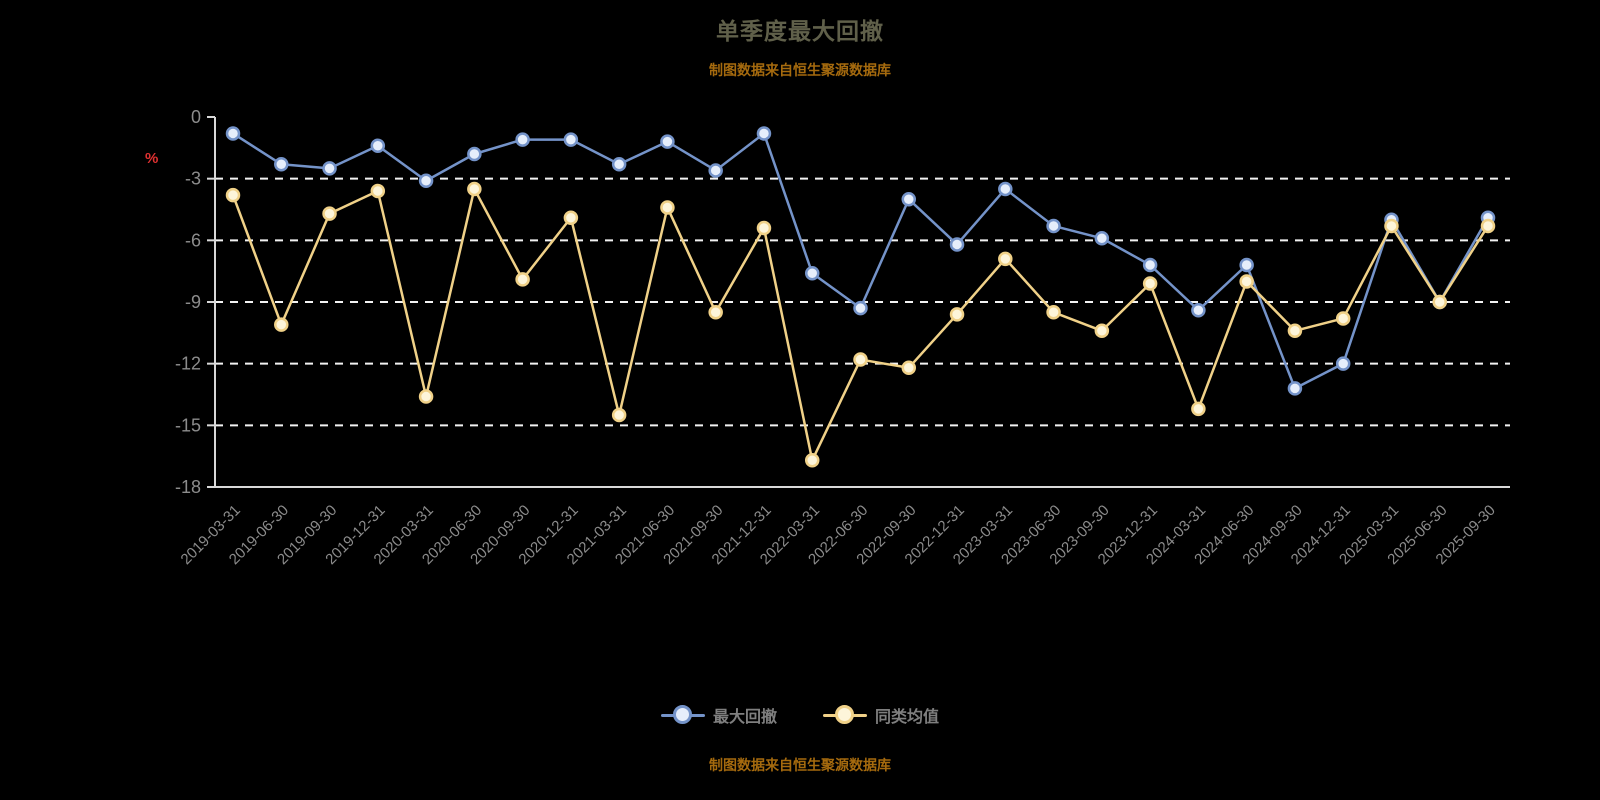  I want to click on legend-item-max-drawdown: 最大回撤, so click(718, 715).